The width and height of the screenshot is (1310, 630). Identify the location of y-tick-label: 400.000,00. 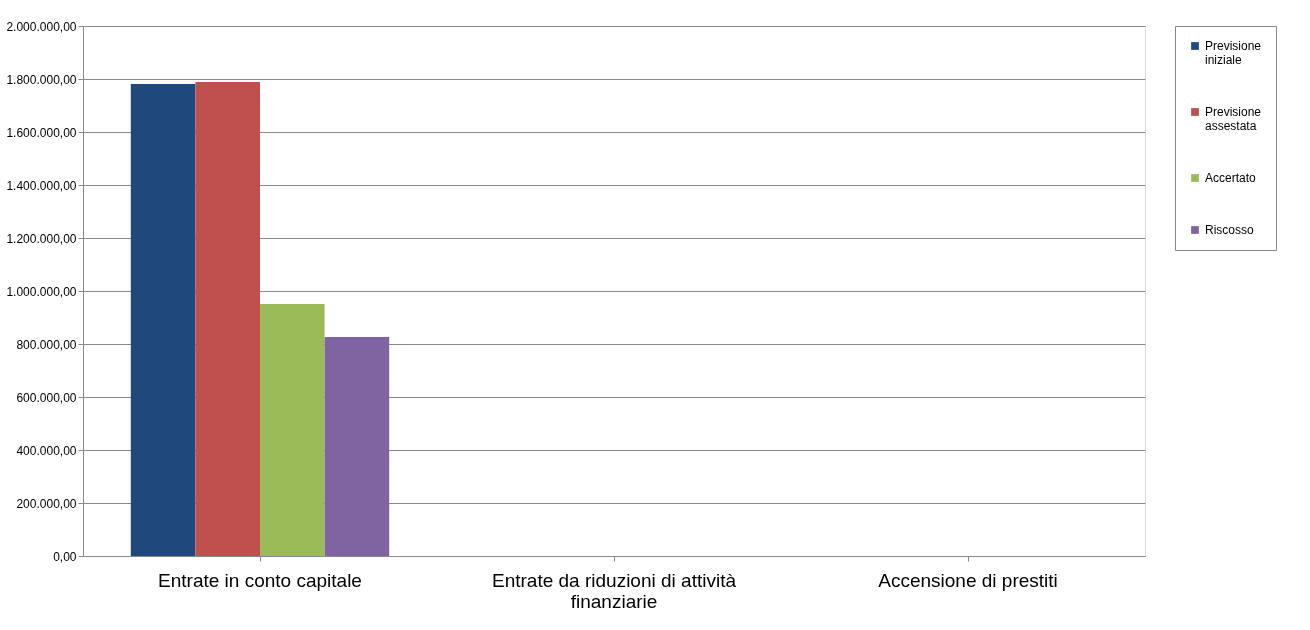
(46, 450).